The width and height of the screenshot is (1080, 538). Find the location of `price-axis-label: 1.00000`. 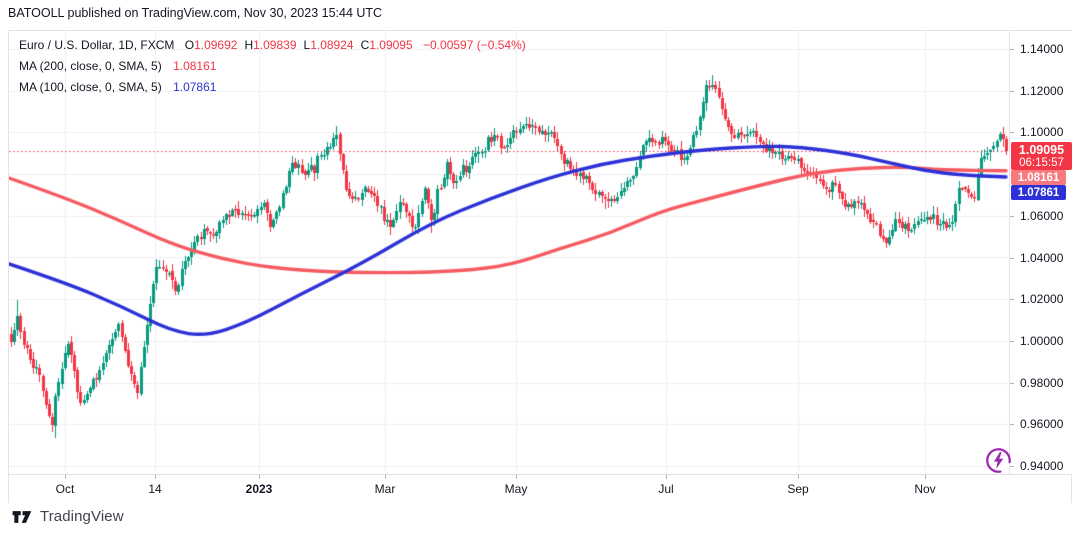

price-axis-label: 1.00000 is located at coordinates (1042, 340).